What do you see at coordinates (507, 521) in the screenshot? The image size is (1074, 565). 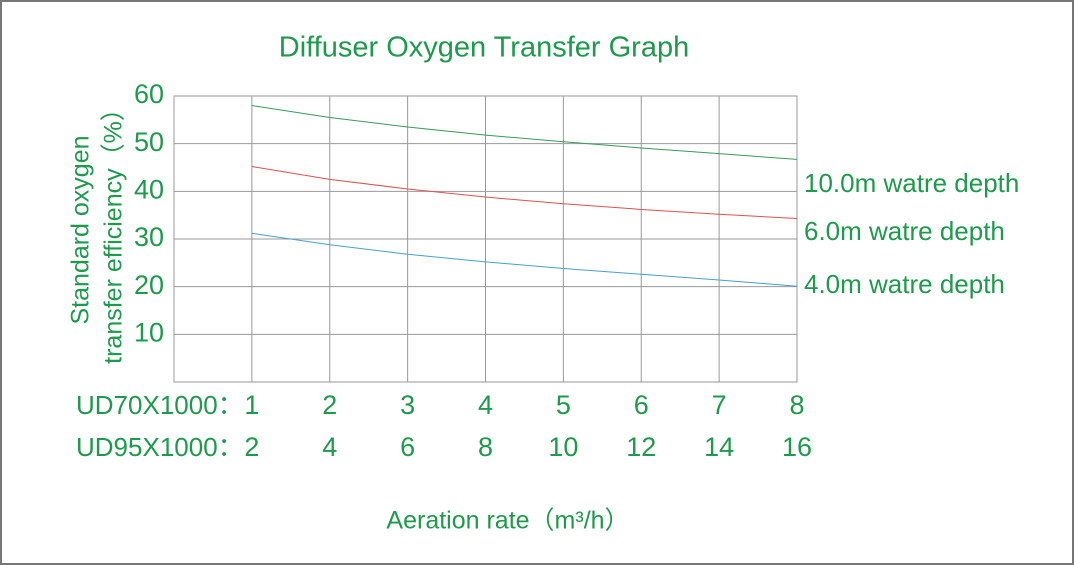 I see `x-axis-label: Aeration rate（m³/h）` at bounding box center [507, 521].